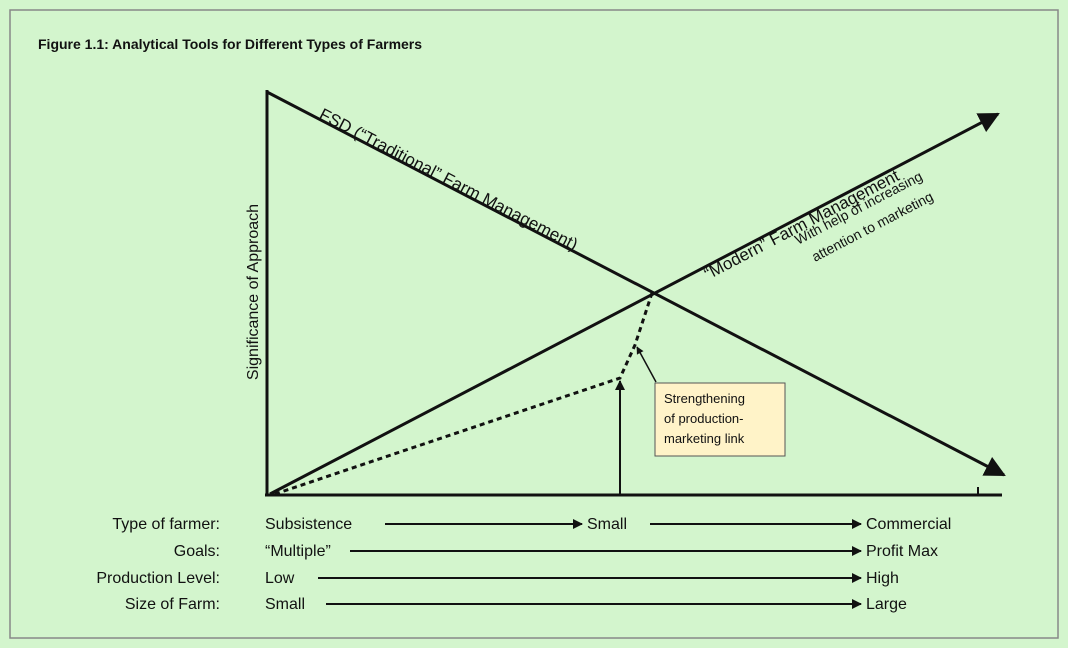 This screenshot has width=1068, height=648. Describe the element at coordinates (908, 524) in the screenshot. I see `stage: Commercial` at that location.